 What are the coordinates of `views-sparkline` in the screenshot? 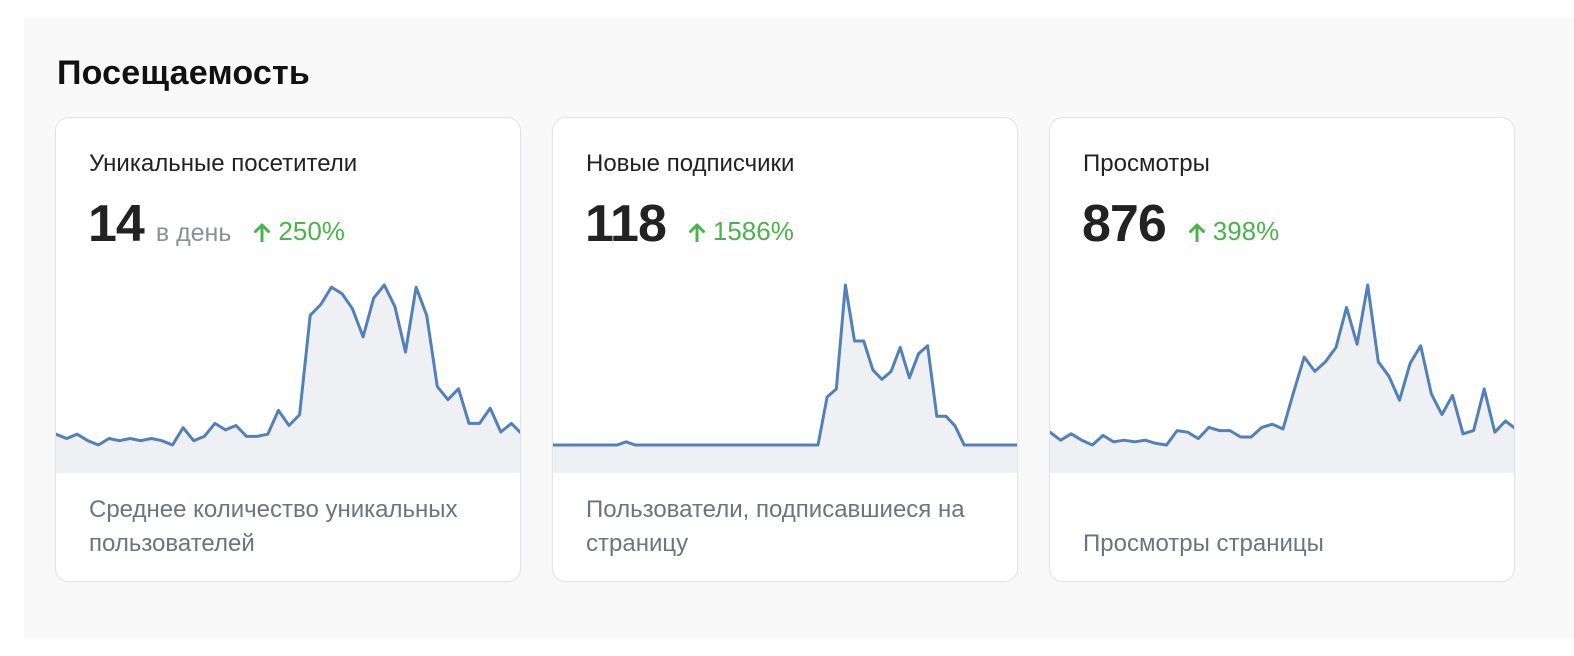 It's located at (1282, 378).